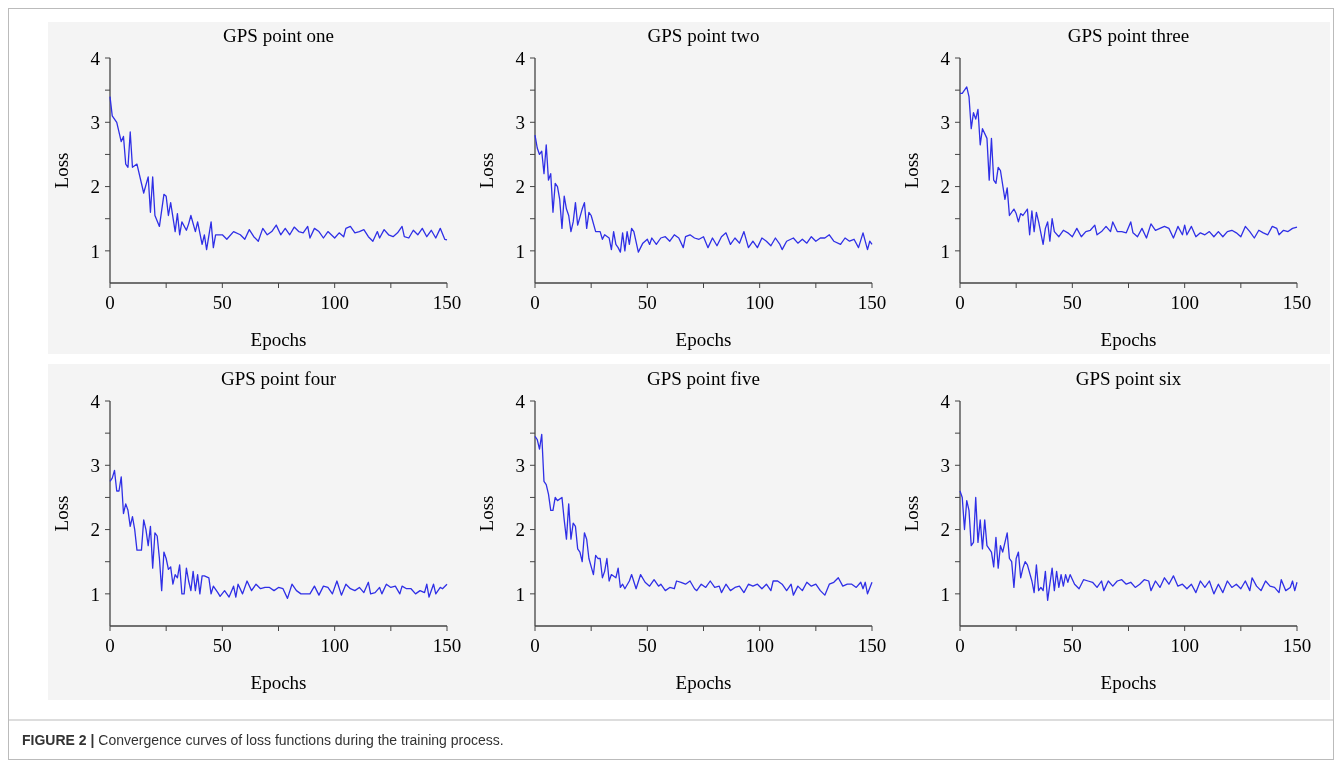 The width and height of the screenshot is (1342, 768). What do you see at coordinates (1128, 378) in the screenshot?
I see `chart-title: GPS point six` at bounding box center [1128, 378].